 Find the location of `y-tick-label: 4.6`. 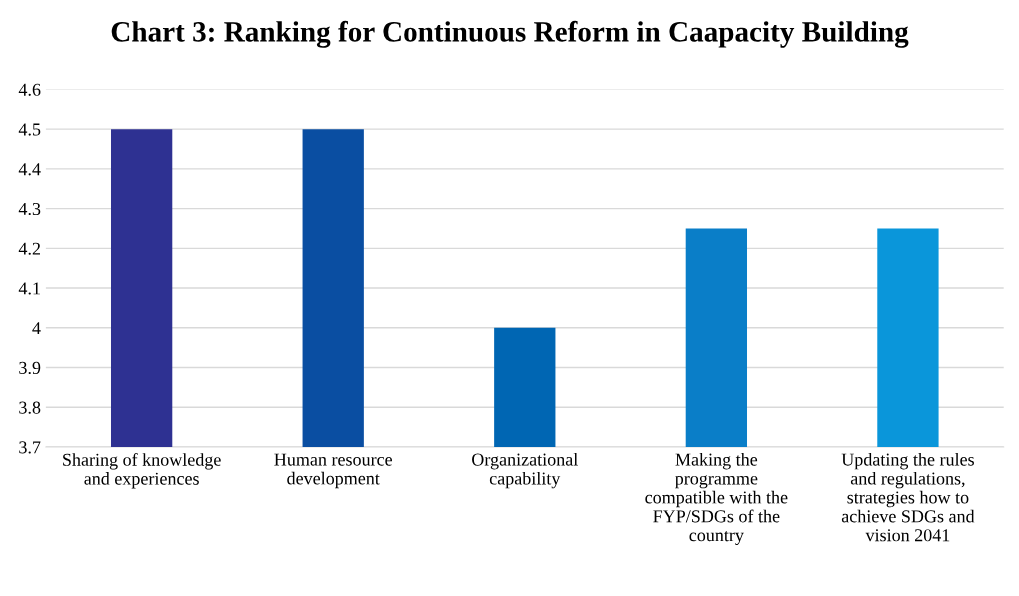

y-tick-label: 4.6 is located at coordinates (29, 89).